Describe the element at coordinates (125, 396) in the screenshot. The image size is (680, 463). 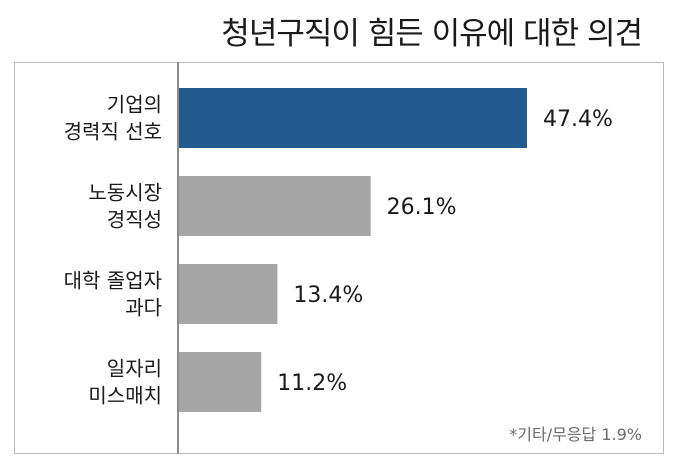
I see `category-label-4-line-2: 미스매치` at that location.